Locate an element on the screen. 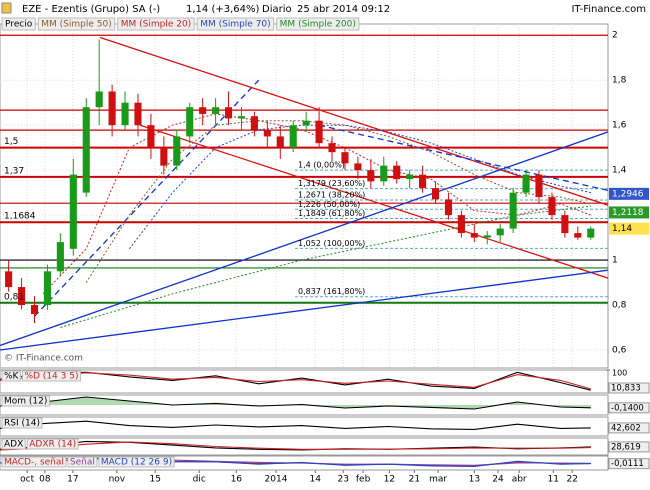  legend-entry: MM (Simple 70) is located at coordinates (235, 25).